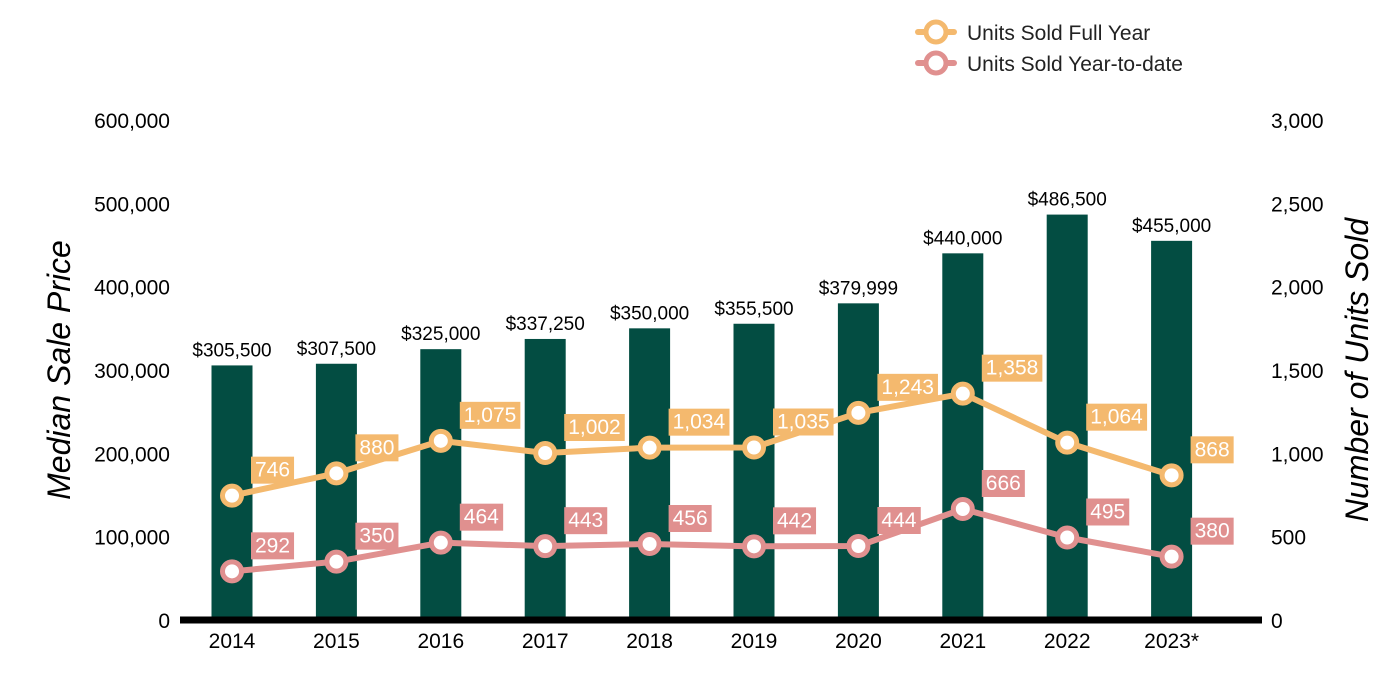  Describe the element at coordinates (132, 121) in the screenshot. I see `left-axis-tick-label: 600,000` at that location.